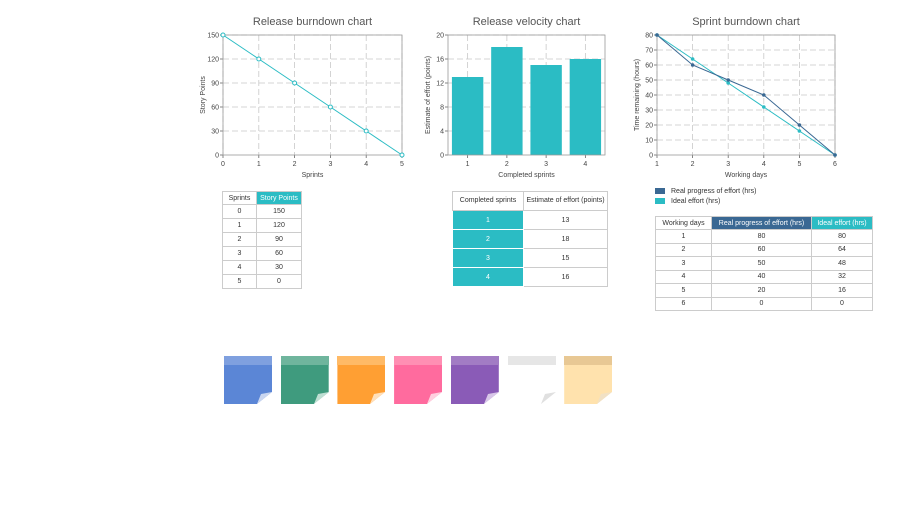 The image size is (907, 515). I want to click on table-row: 1 120, so click(262, 225).